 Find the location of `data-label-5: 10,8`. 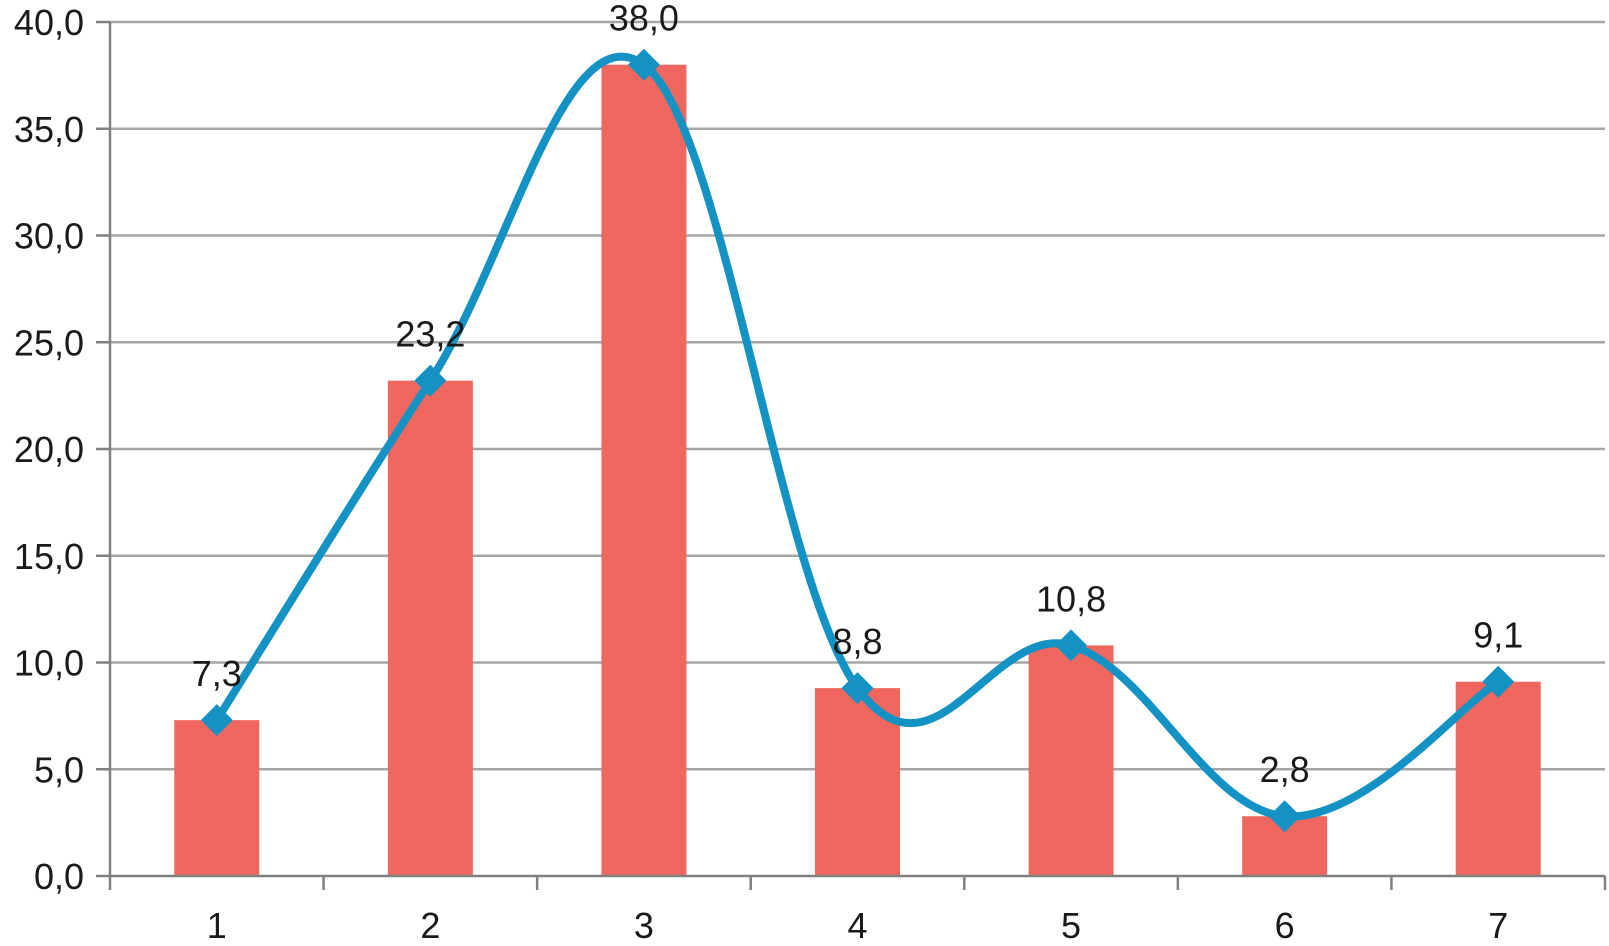

data-label-5: 10,8 is located at coordinates (1071, 598).